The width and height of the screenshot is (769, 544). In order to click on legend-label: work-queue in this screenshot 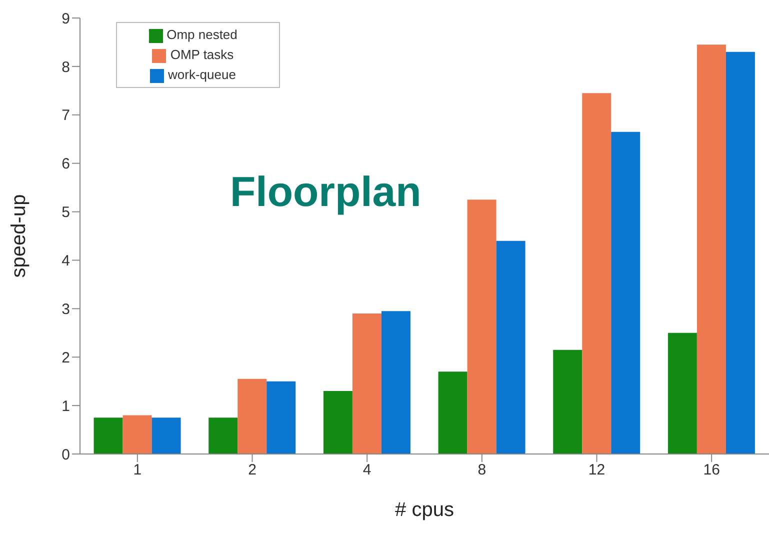, I will do `click(202, 74)`.